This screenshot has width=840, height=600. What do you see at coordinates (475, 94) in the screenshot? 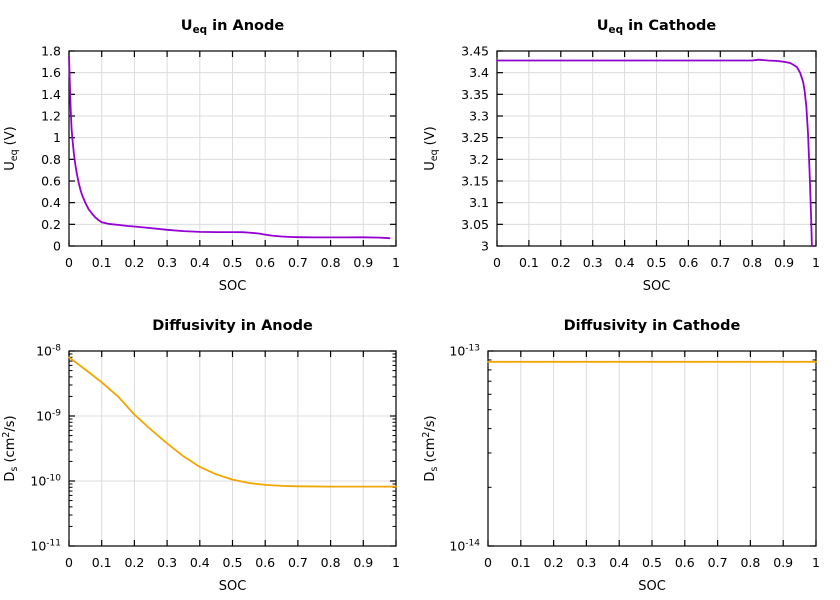
I see `svg-text: 3.35` at bounding box center [475, 94].